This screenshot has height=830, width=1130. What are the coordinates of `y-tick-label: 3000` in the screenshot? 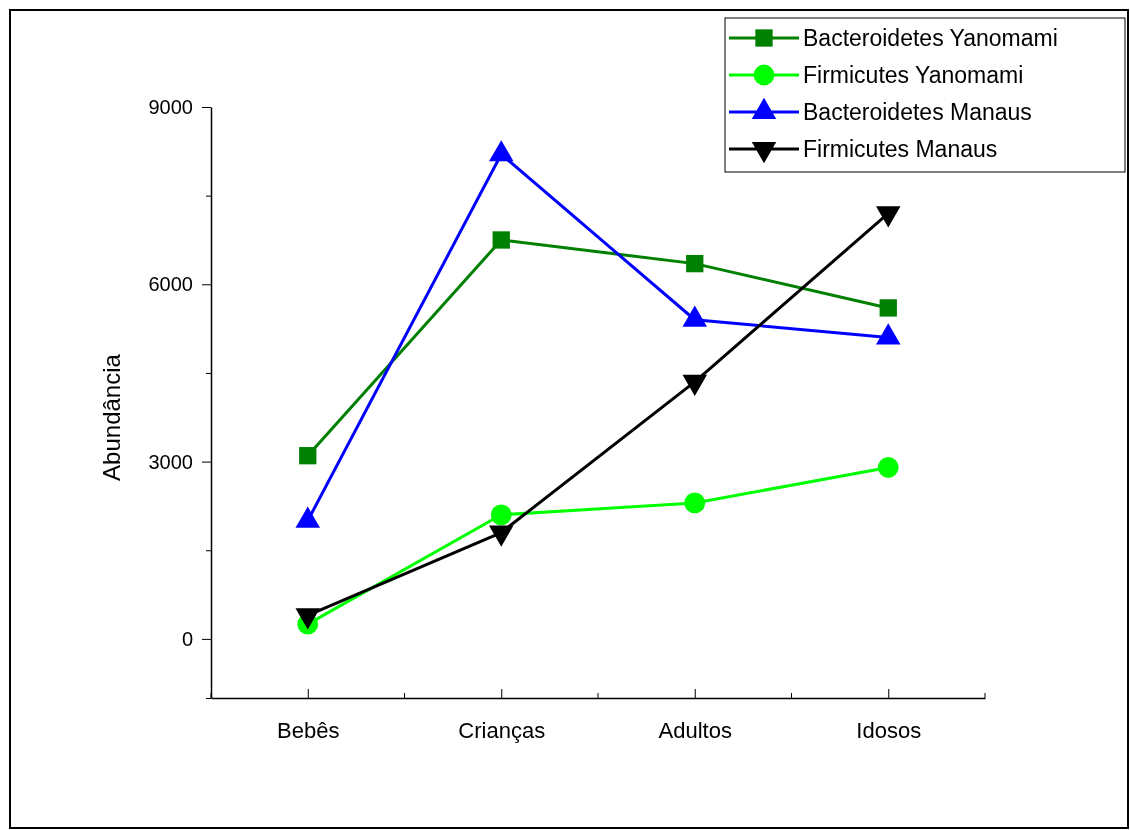 It's located at (170, 461).